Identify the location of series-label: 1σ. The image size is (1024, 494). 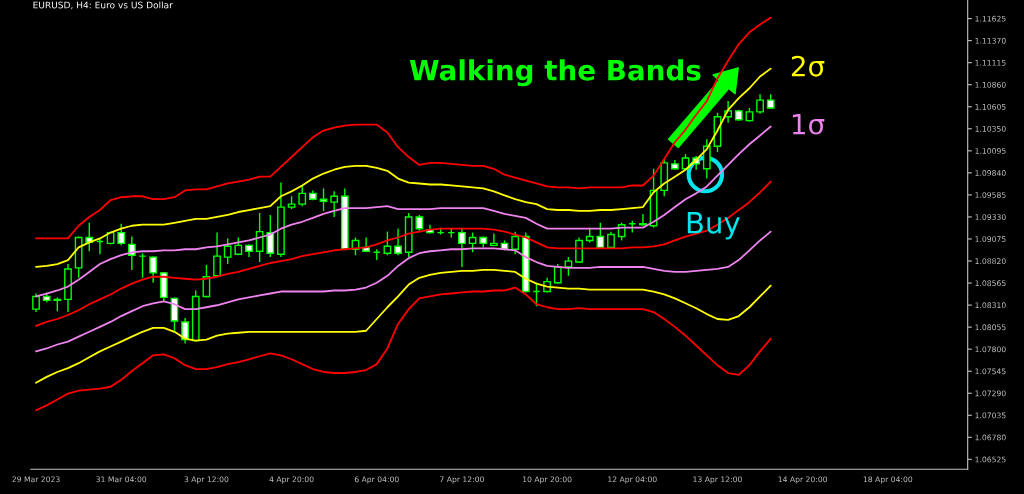
(808, 124).